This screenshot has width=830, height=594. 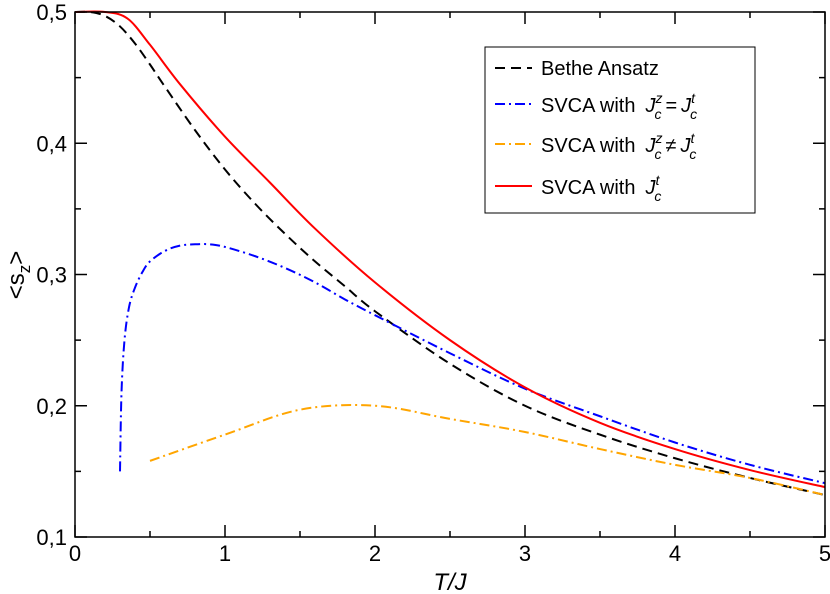 What do you see at coordinates (692, 138) in the screenshot?
I see `legend-sup-t2: t` at bounding box center [692, 138].